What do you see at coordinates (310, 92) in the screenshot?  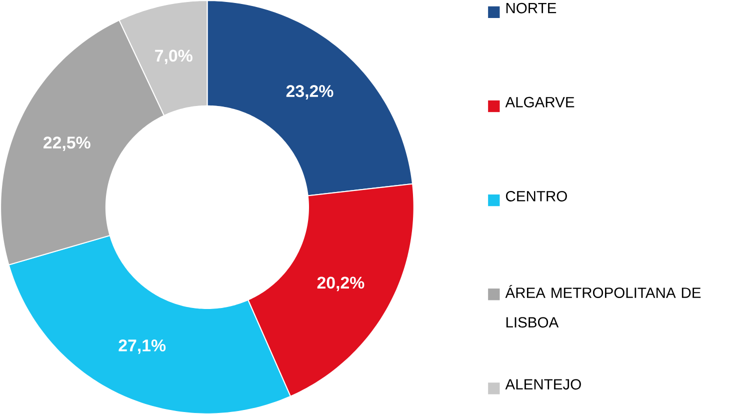 I see `data-label: 23,2%` at bounding box center [310, 92].